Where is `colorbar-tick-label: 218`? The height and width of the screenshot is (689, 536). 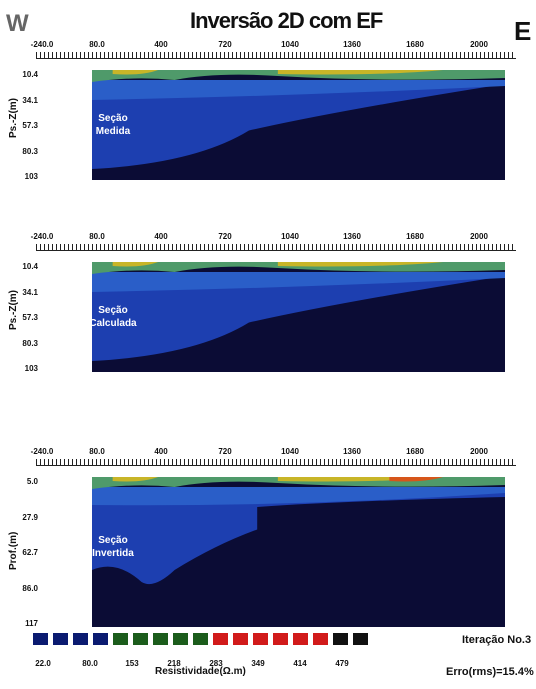
colorbar-tick-label: 218 is located at coordinates (174, 663).